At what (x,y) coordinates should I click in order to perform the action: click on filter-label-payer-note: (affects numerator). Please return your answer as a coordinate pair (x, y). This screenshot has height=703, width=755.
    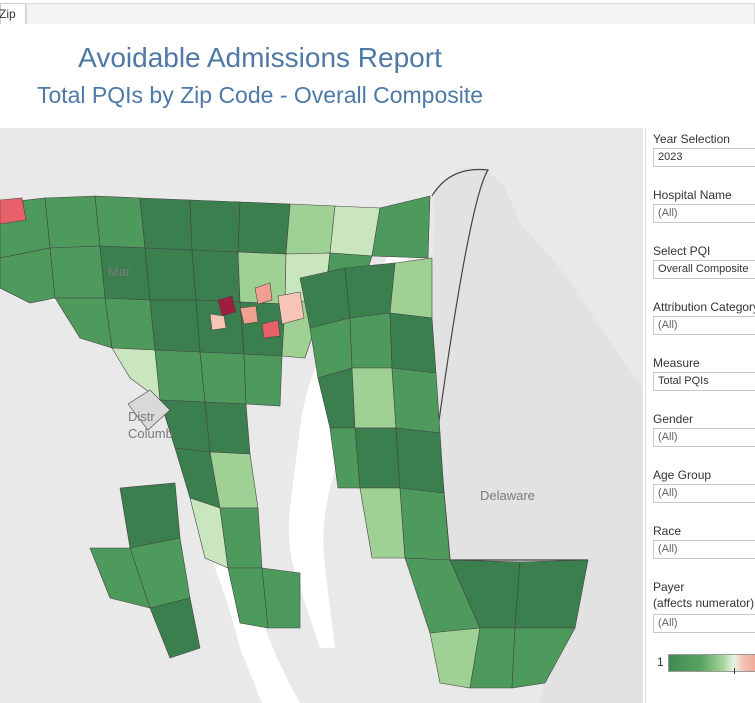
    Looking at the image, I should click on (704, 603).